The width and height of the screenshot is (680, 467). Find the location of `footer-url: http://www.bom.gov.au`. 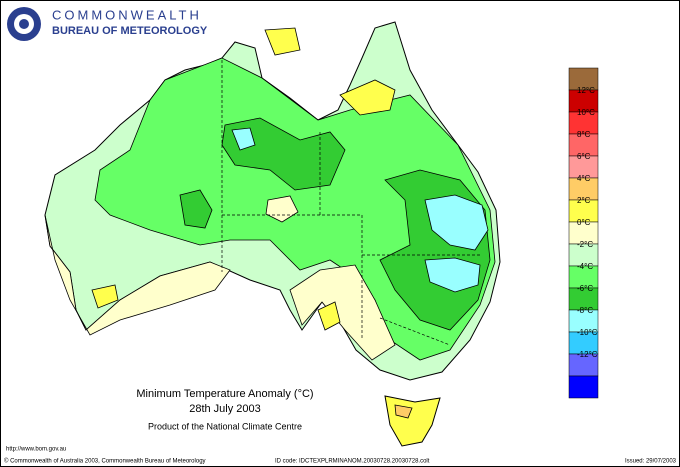

footer-url: http://www.bom.gov.au is located at coordinates (36, 450).